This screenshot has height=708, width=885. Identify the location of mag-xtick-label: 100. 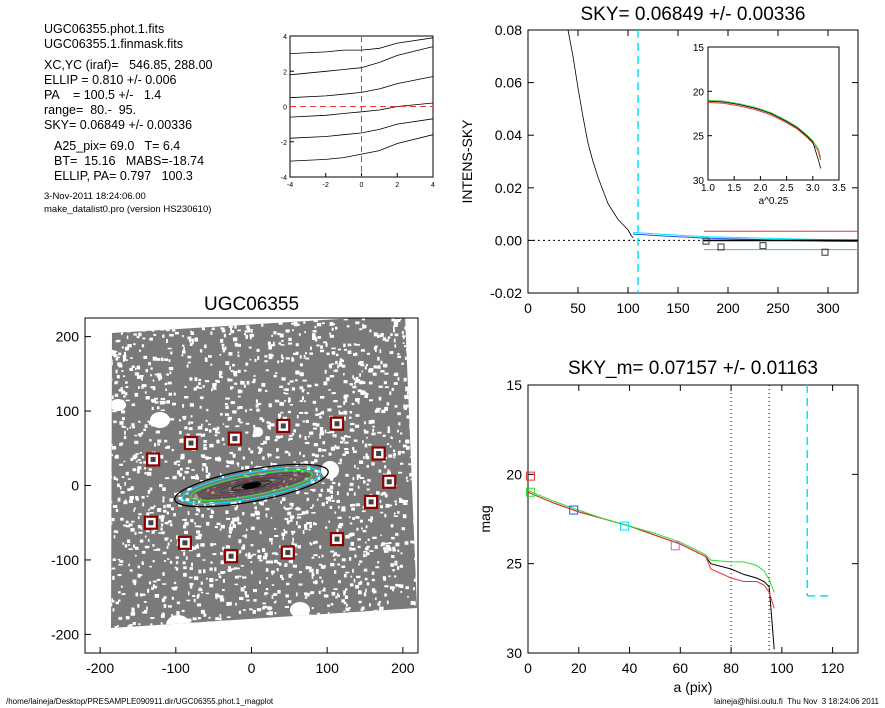
(782, 668).